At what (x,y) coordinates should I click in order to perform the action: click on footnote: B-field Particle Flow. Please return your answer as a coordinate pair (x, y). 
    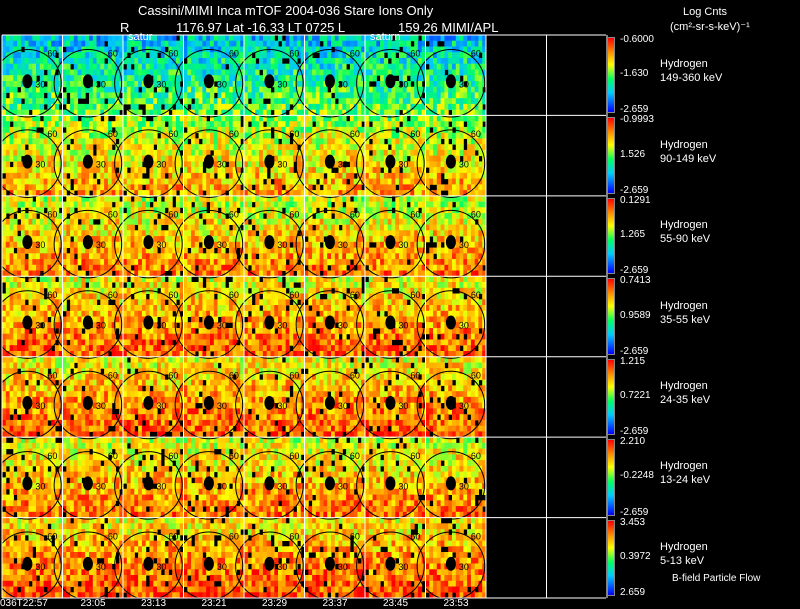
    Looking at the image, I should click on (716, 578).